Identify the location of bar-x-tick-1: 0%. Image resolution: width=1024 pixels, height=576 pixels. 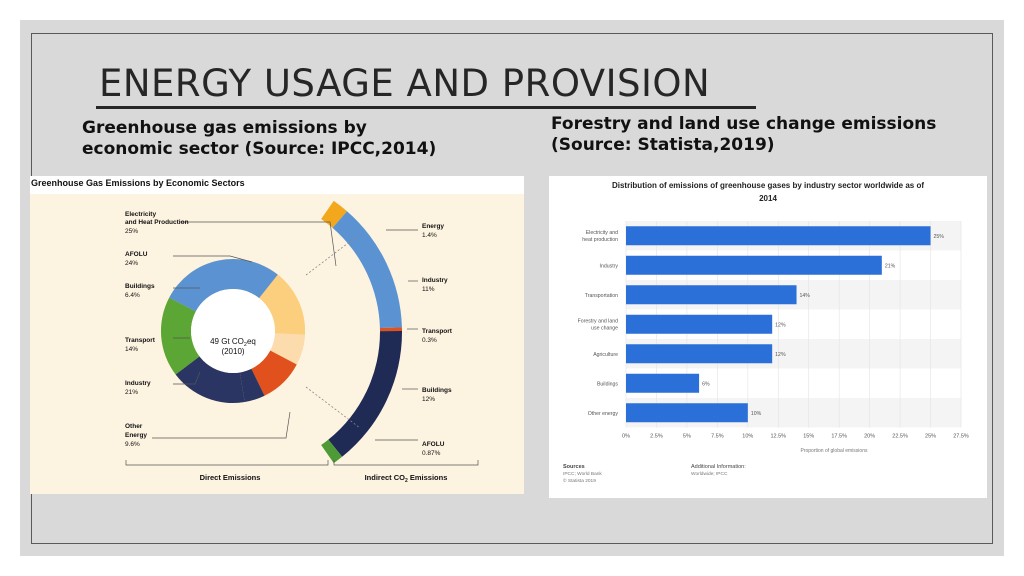
(626, 437).